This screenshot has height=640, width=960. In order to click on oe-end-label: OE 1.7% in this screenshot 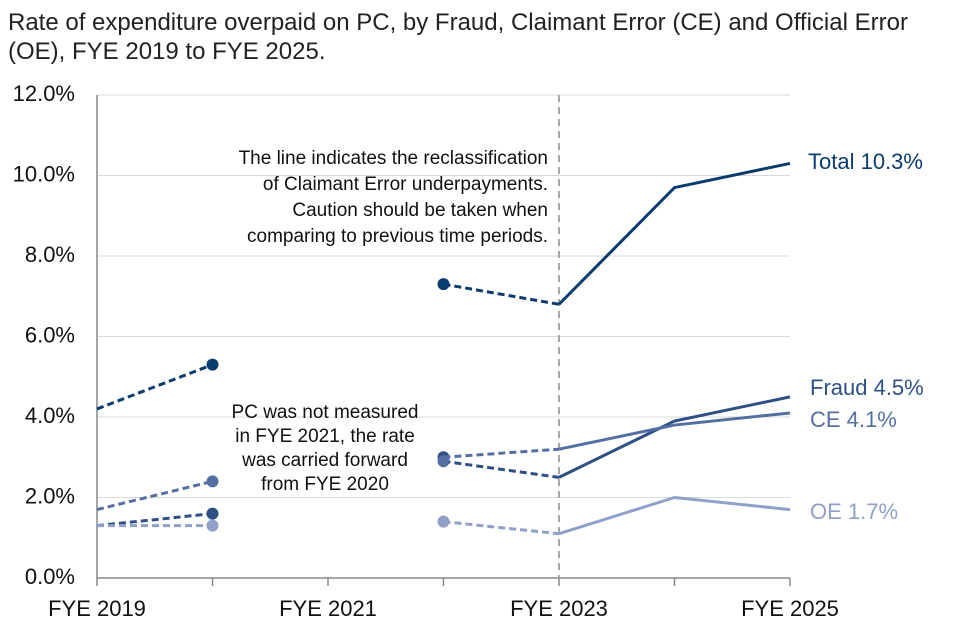, I will do `click(854, 511)`.